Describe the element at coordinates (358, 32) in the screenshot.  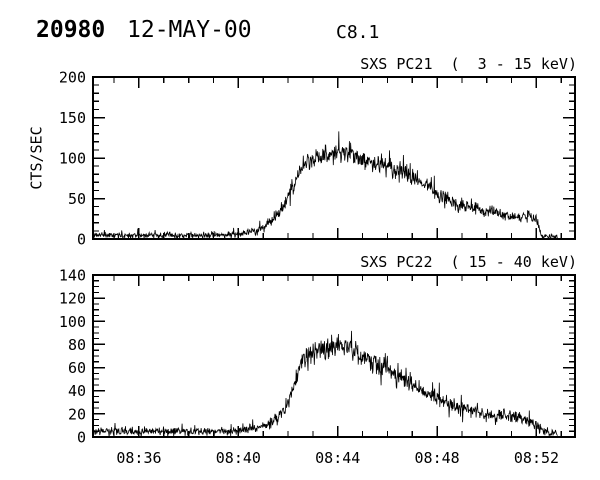
I see `goes-class: C8.1` at that location.